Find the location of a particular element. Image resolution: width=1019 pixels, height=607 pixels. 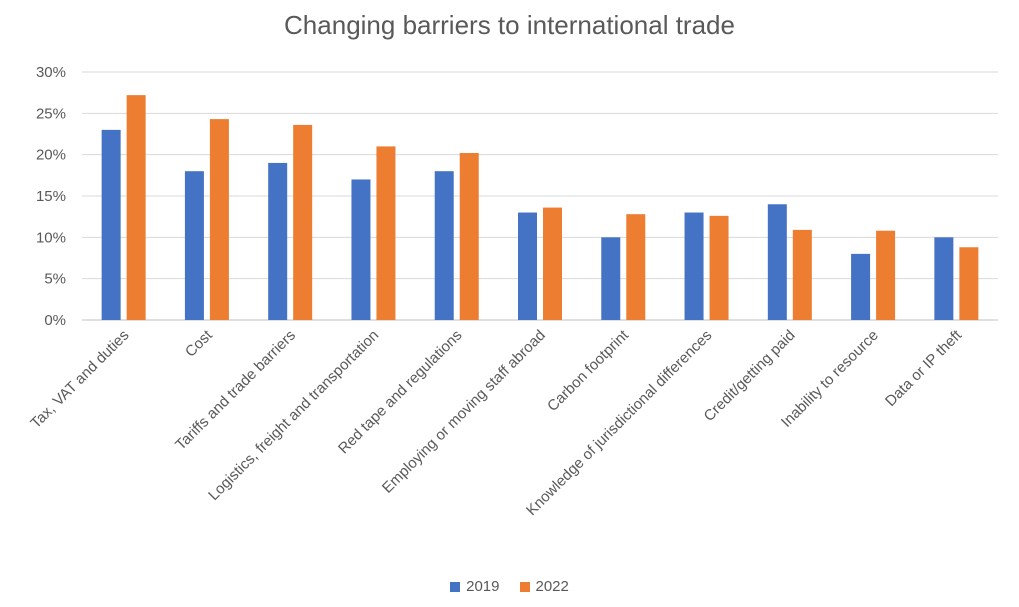

x-category-label: Knowledge of jurisdictional differences is located at coordinates (619, 423).